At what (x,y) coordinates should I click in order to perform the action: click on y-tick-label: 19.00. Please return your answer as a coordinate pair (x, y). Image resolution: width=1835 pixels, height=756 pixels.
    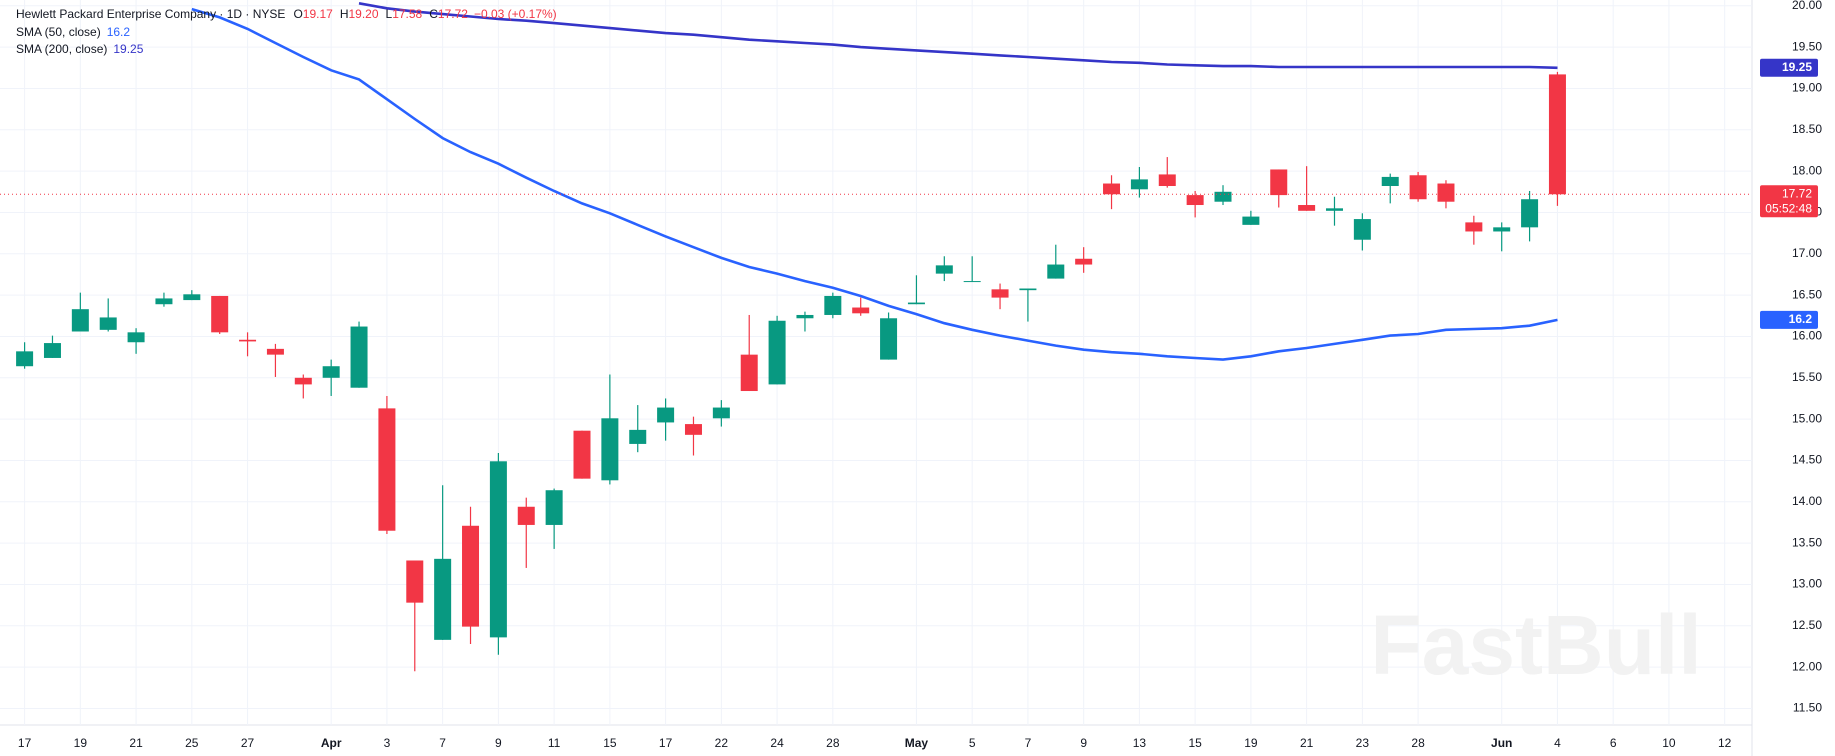
    Looking at the image, I should click on (1807, 88).